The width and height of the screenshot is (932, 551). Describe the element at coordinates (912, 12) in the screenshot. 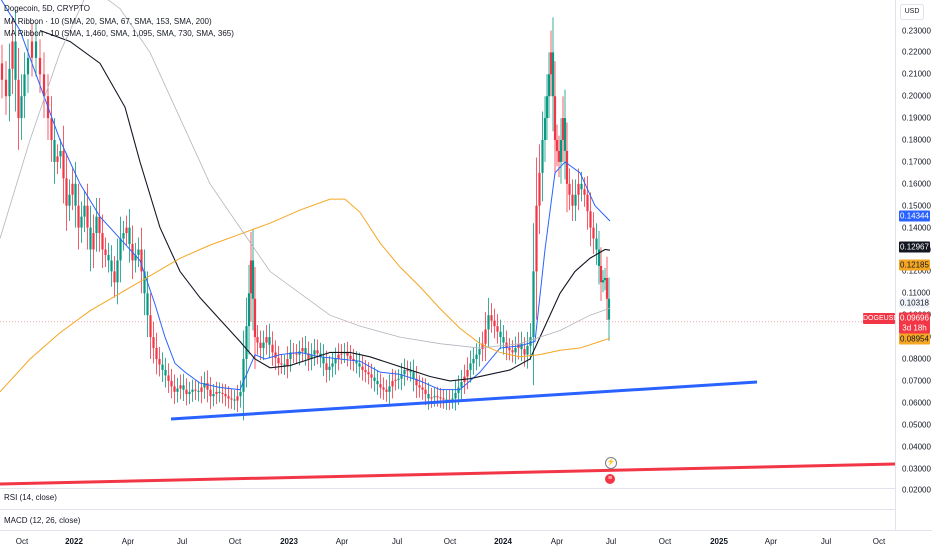

I see `currency-button: USD` at that location.